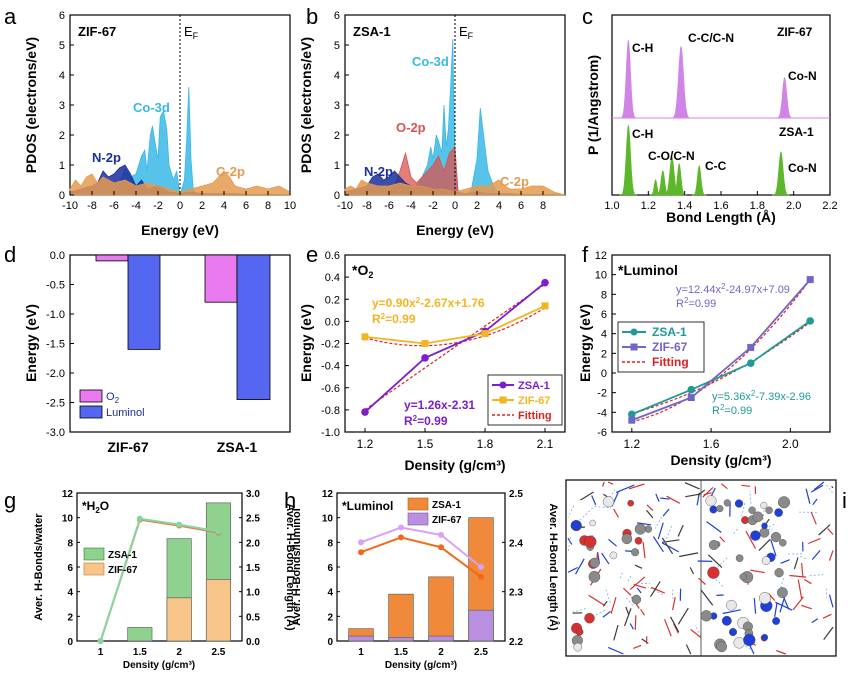 The height and width of the screenshot is (682, 860). I want to click on panel-letter-b: b, so click(312, 16).